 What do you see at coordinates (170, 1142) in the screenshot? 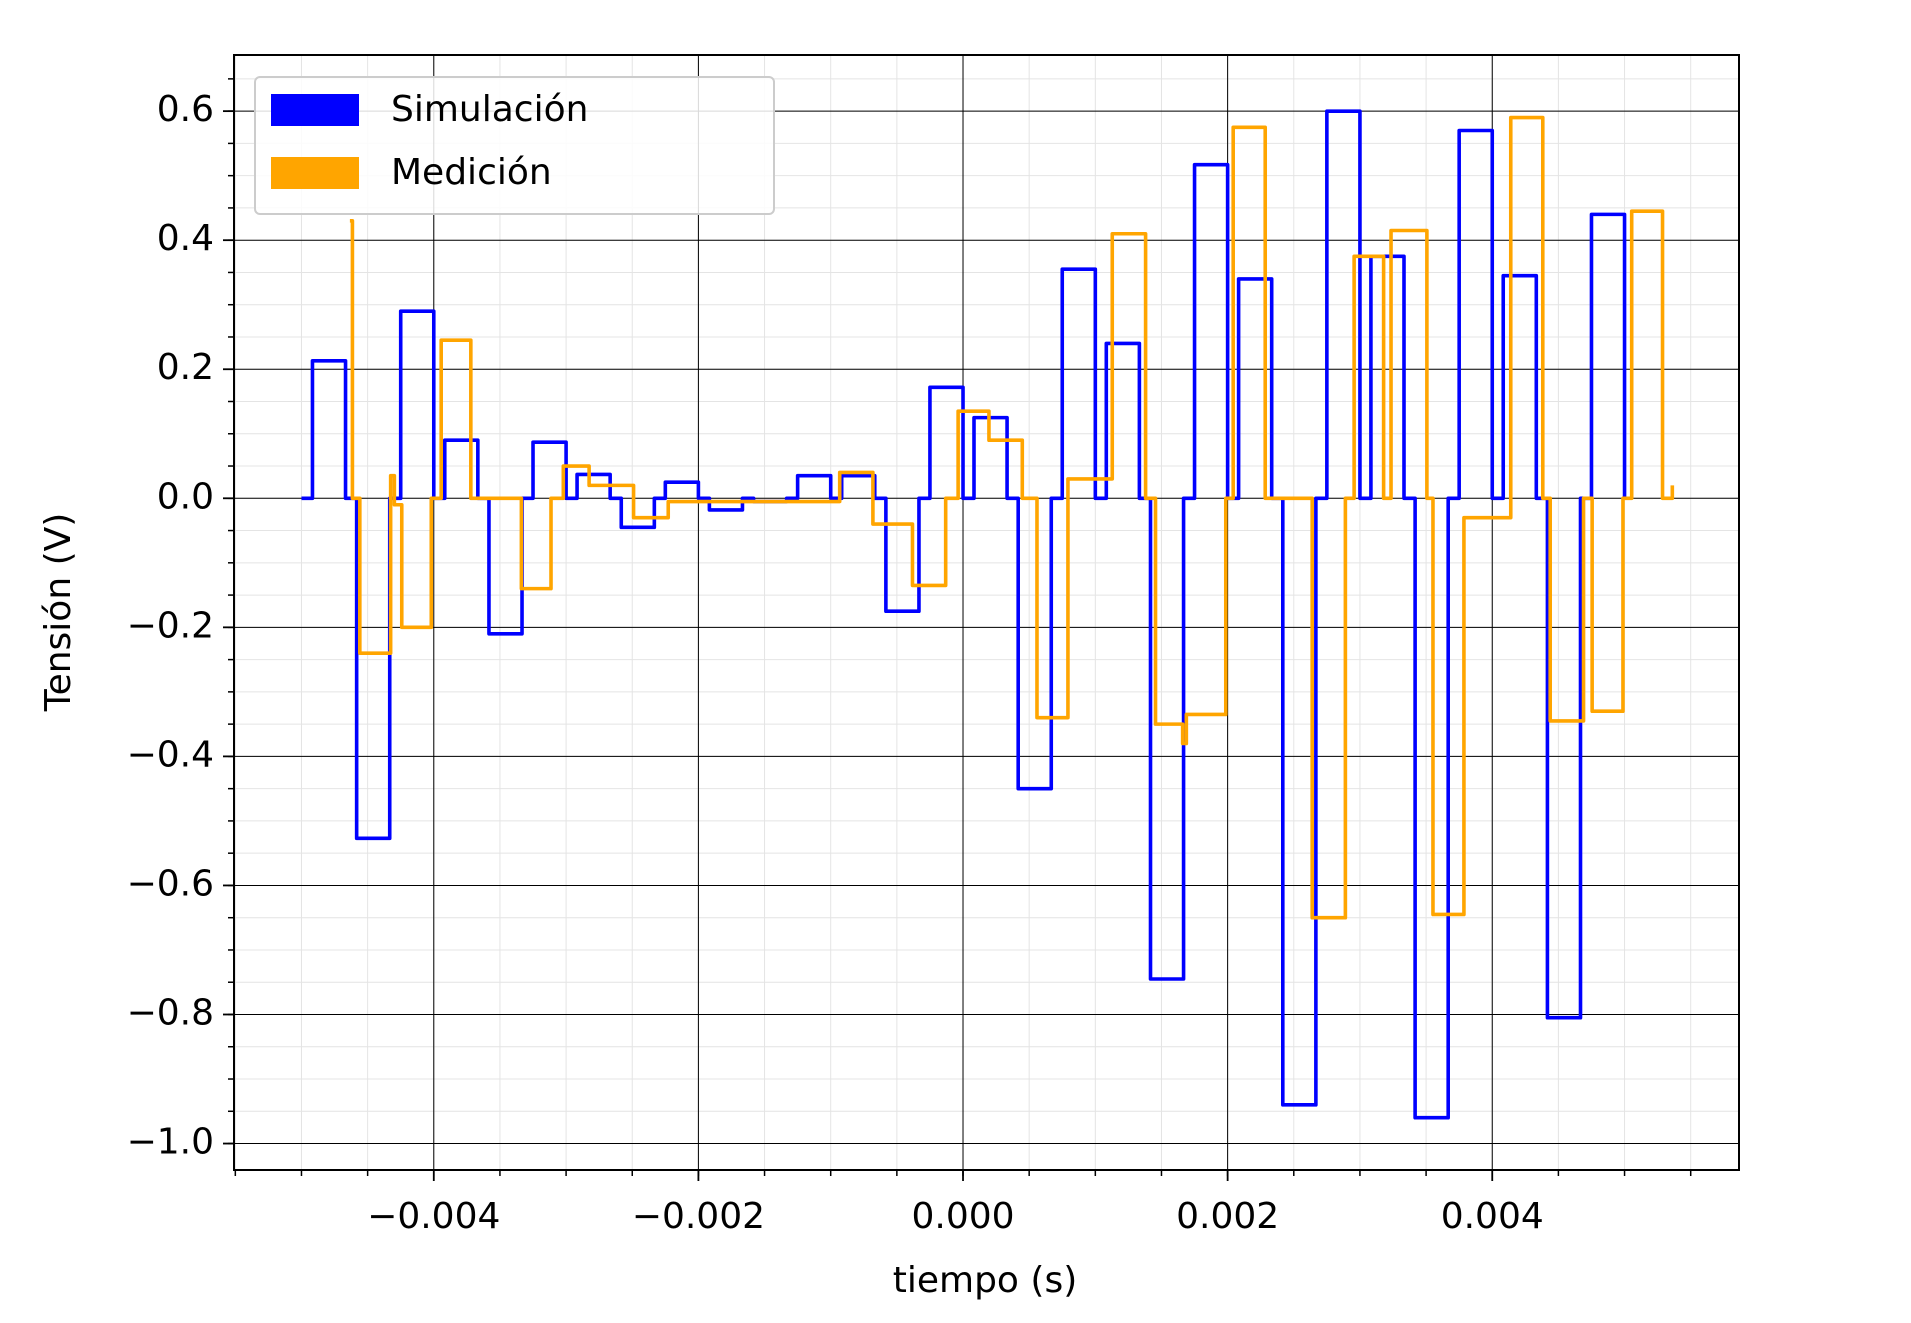
I see `y-tick-label: −1.0` at bounding box center [170, 1142].